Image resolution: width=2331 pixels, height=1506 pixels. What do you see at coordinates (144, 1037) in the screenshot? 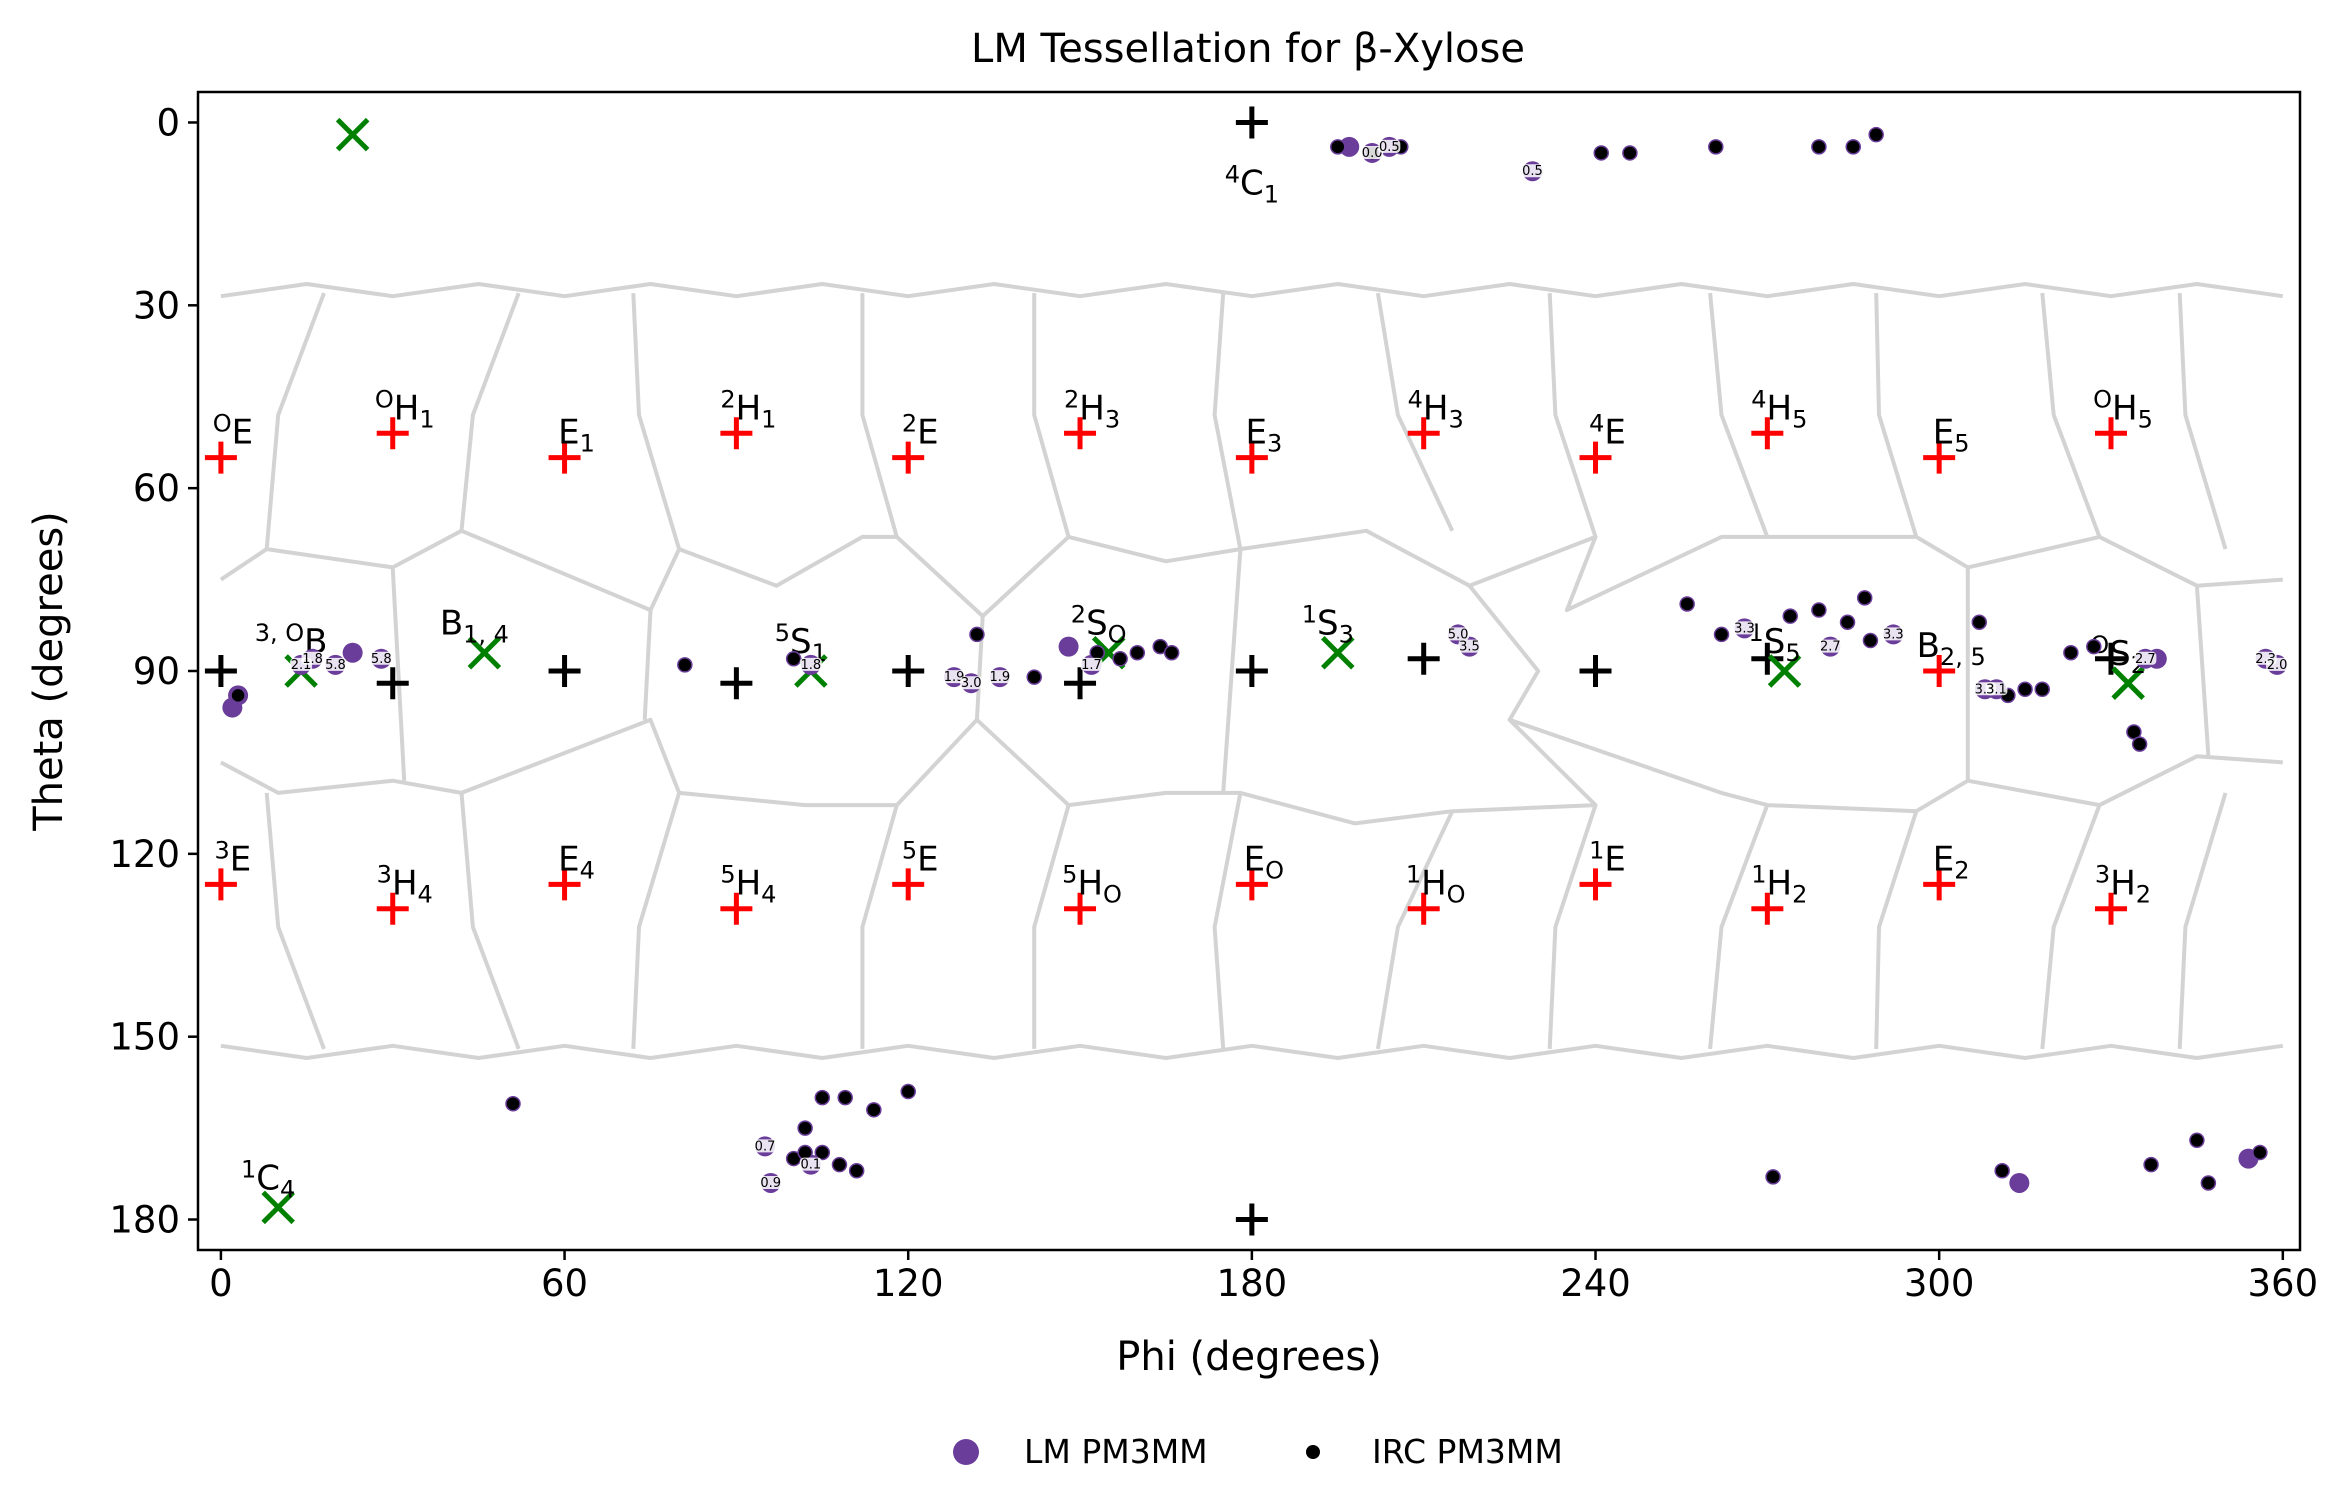
I see `y-tick-label: 150` at bounding box center [144, 1037].